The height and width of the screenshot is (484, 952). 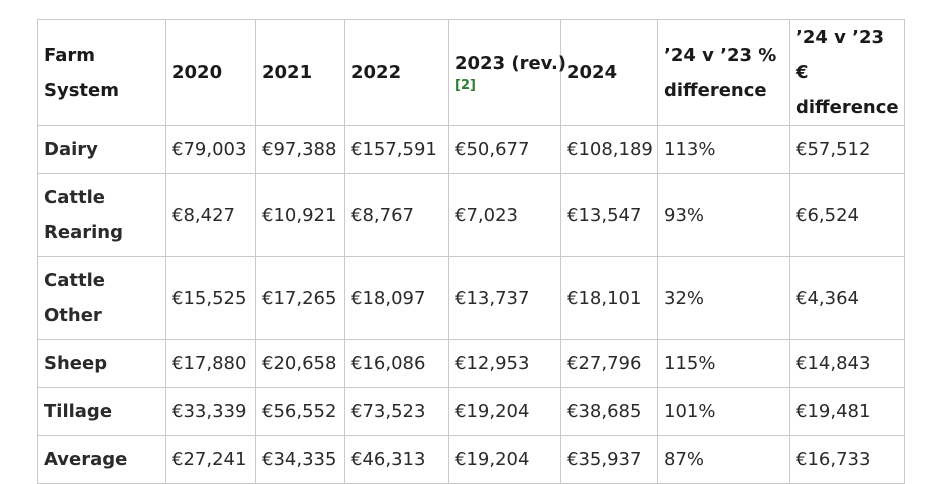 I want to click on value-2020-cell: €8,427, so click(x=210, y=215).